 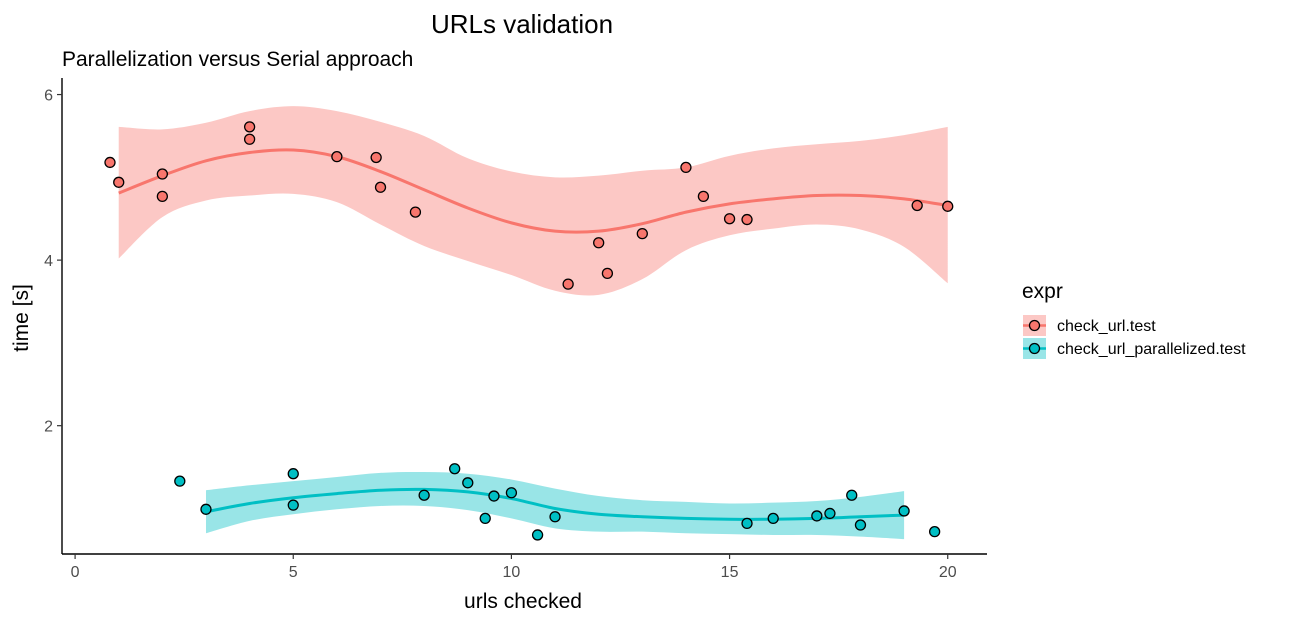 What do you see at coordinates (48, 261) in the screenshot?
I see `y-tick-label-1: 4` at bounding box center [48, 261].